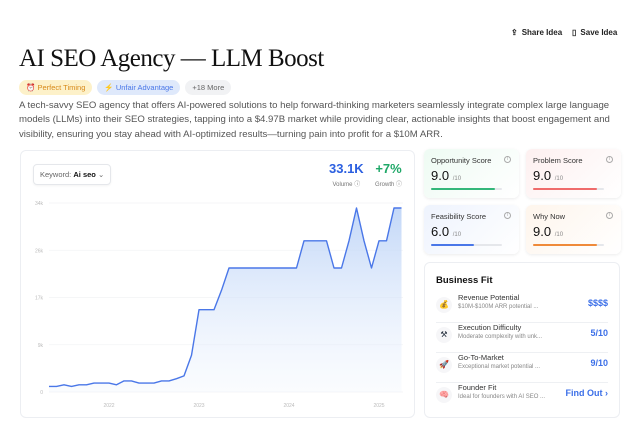  Describe the element at coordinates (41, 346) in the screenshot. I see `y-tick-label: 9k` at that location.